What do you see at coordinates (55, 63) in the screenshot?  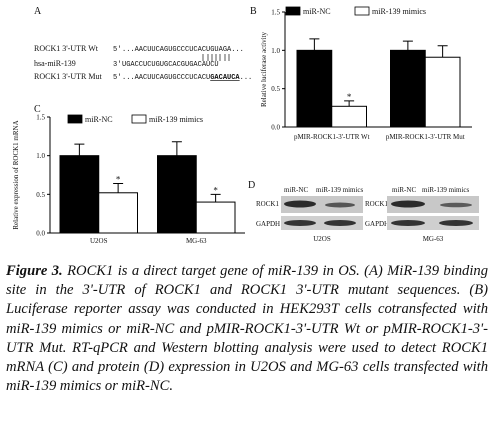 I see `row-label: hsa-miR-139` at bounding box center [55, 63].